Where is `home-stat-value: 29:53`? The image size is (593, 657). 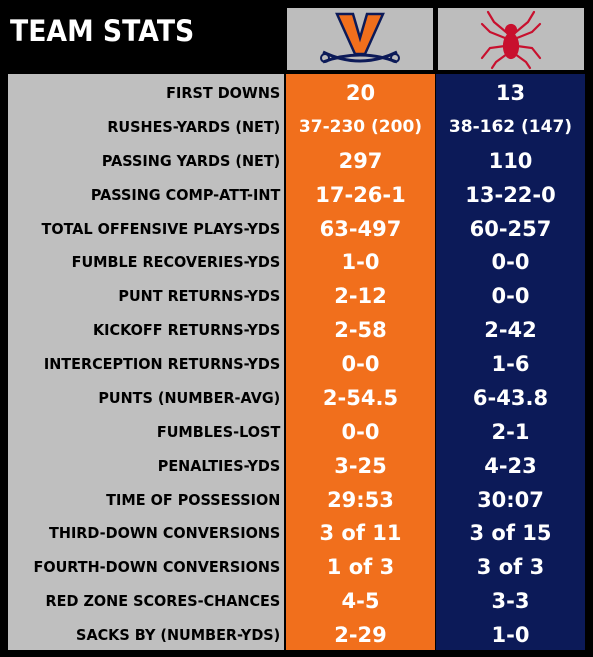
home-stat-value: 29:53 is located at coordinates (360, 499).